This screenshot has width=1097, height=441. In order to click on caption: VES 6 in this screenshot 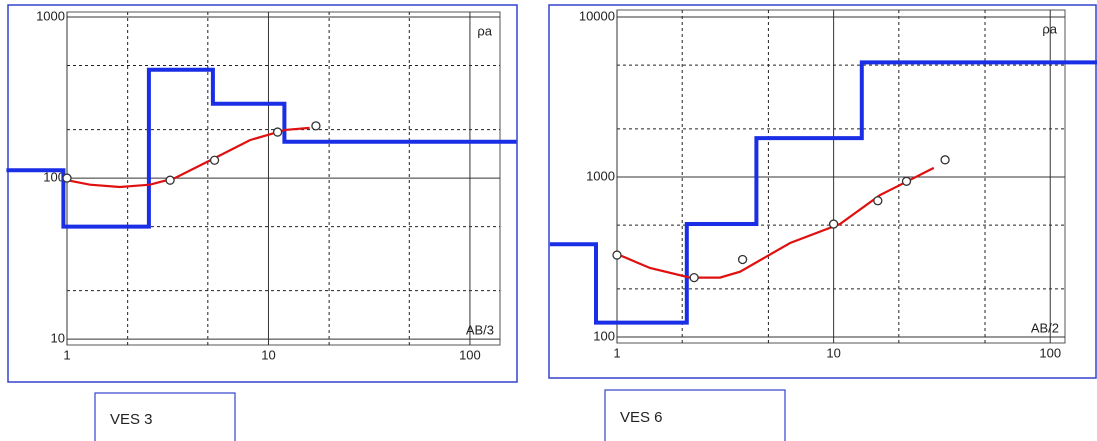, I will do `click(641, 417)`.